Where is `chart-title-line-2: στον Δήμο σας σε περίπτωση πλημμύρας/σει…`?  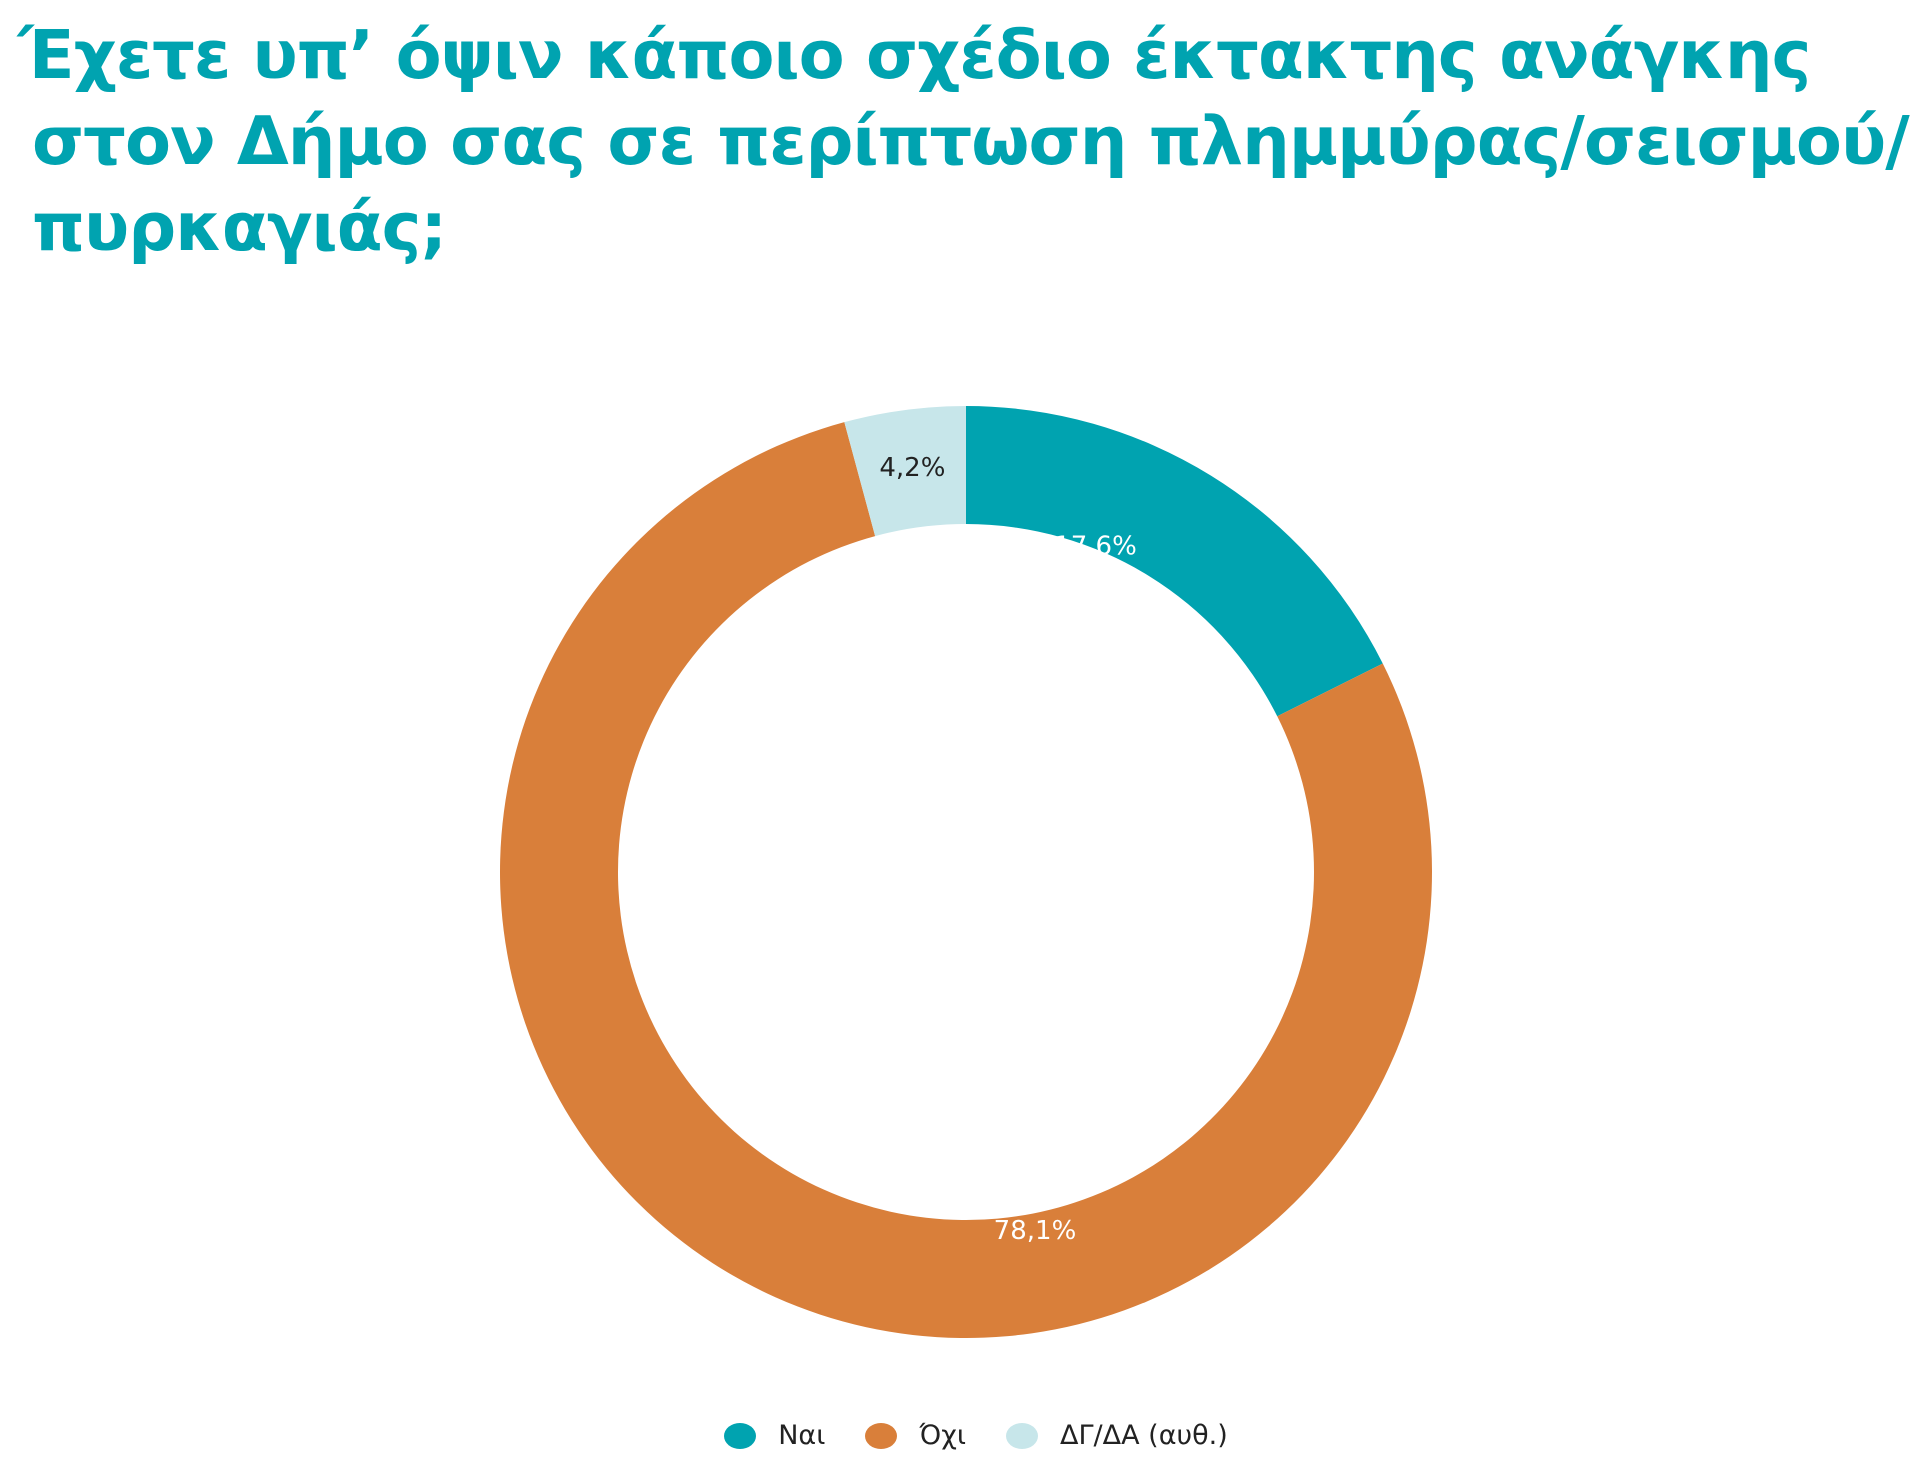
chart-title-line-2: στον Δήμο σας σε περίπτωση πλημμύρας/σει… is located at coordinates (971, 141).